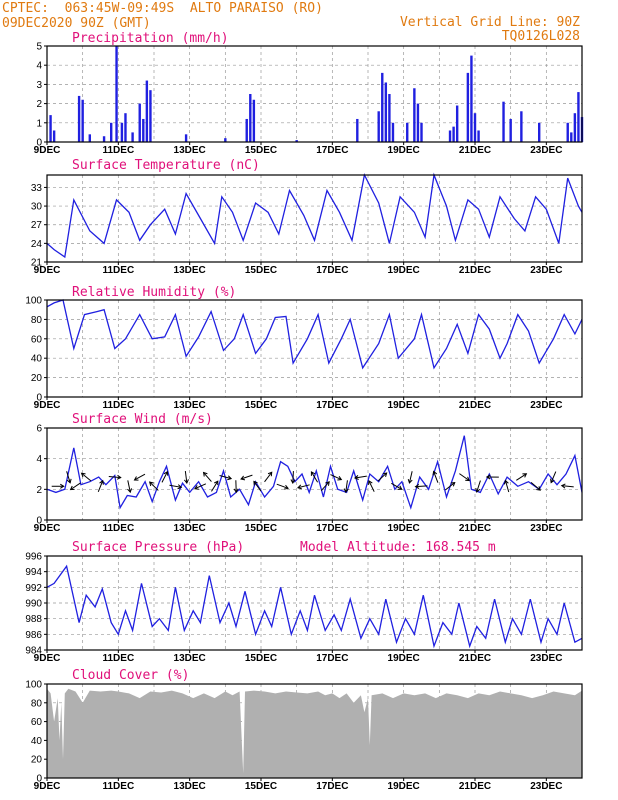 The width and height of the screenshot is (618, 800). What do you see at coordinates (39, 66) in the screenshot?
I see `y-tick-label: 4` at bounding box center [39, 66].